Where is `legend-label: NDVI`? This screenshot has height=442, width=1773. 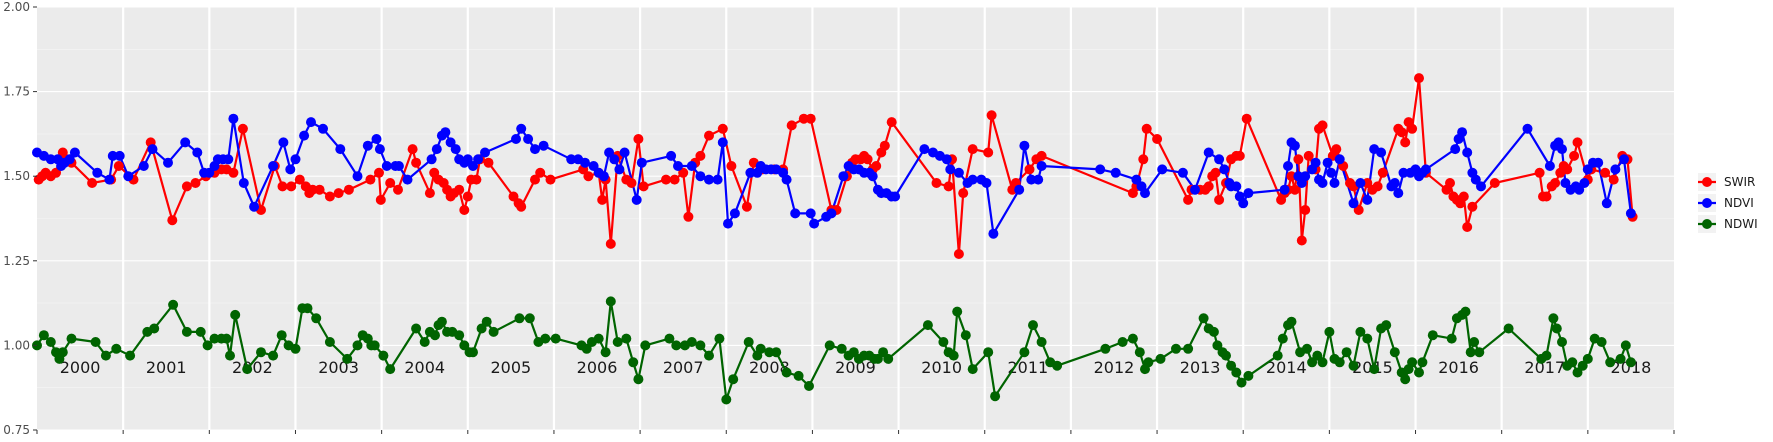 legend-label: NDVI is located at coordinates (1739, 203).